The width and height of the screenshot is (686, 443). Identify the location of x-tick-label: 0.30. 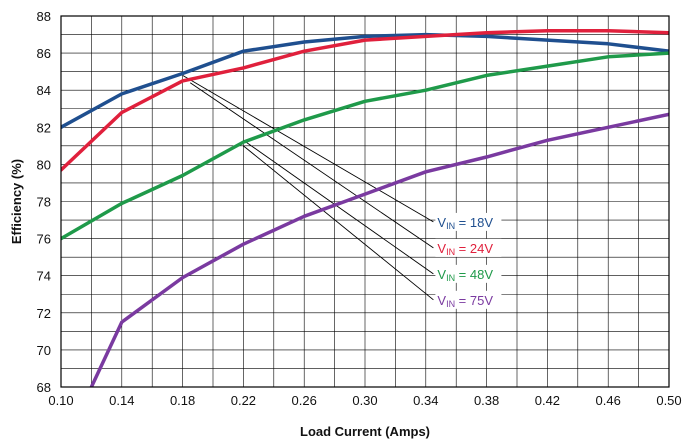
(364, 400).